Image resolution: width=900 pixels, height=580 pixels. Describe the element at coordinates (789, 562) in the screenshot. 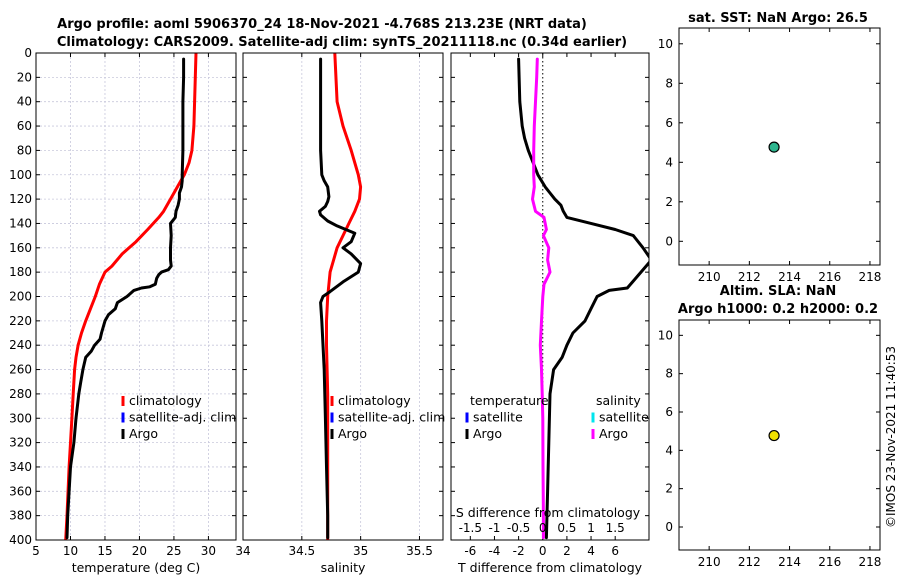

I see `sla-xtick-label: 214` at that location.